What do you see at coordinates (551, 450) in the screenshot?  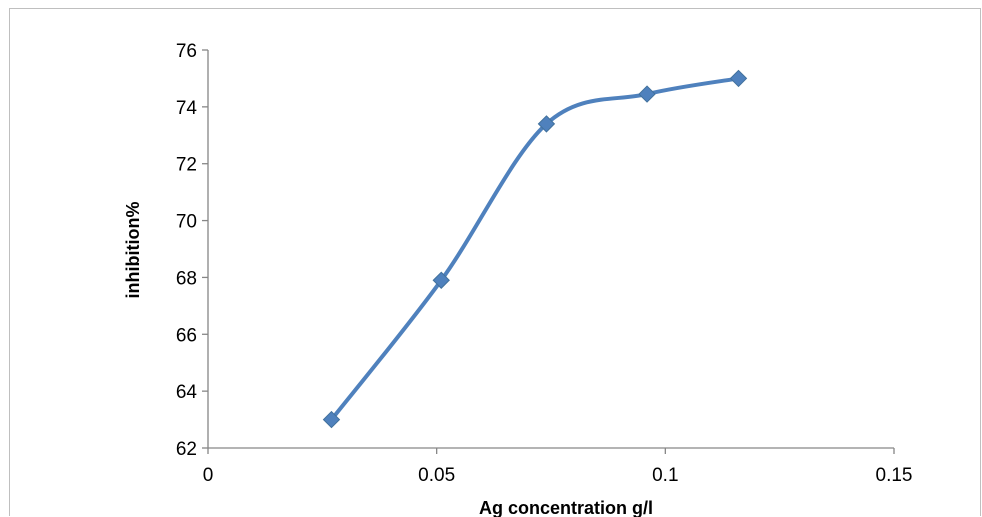 I see `x-axis` at bounding box center [551, 450].